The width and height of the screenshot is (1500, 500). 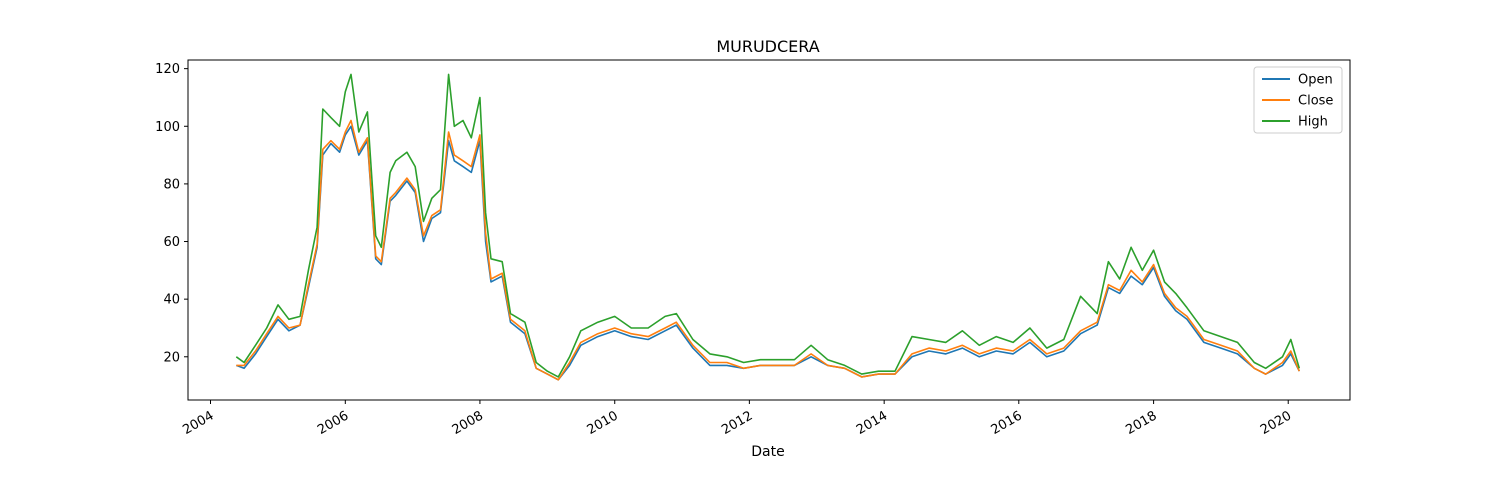 I want to click on y-tick-label: 100, so click(x=167, y=127).